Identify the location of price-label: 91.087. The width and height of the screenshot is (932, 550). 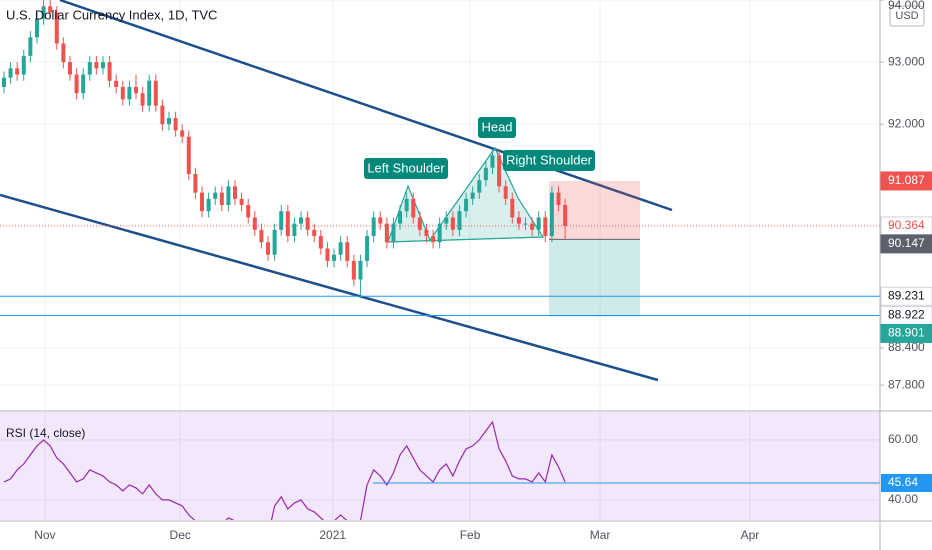
(906, 180).